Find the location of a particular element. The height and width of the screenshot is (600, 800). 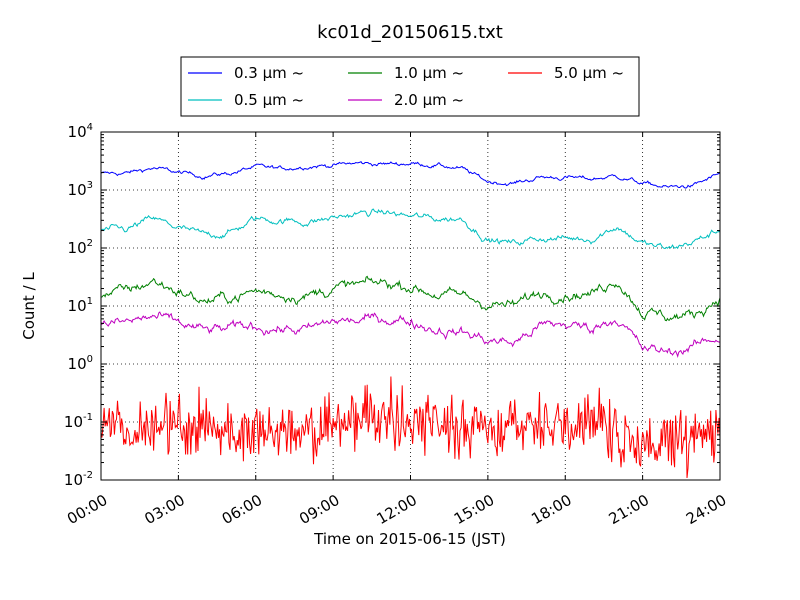

x-tick-label: 24:00 is located at coordinates (706, 509).